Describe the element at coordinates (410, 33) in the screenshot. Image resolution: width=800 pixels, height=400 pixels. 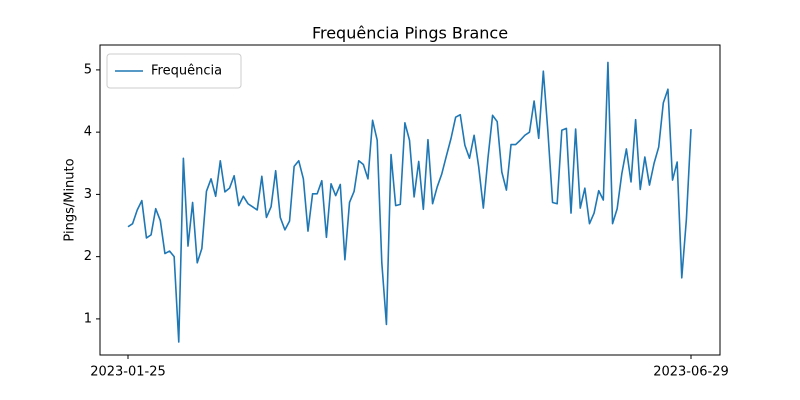
I see `chart-title: Frequência Pings Brance` at that location.